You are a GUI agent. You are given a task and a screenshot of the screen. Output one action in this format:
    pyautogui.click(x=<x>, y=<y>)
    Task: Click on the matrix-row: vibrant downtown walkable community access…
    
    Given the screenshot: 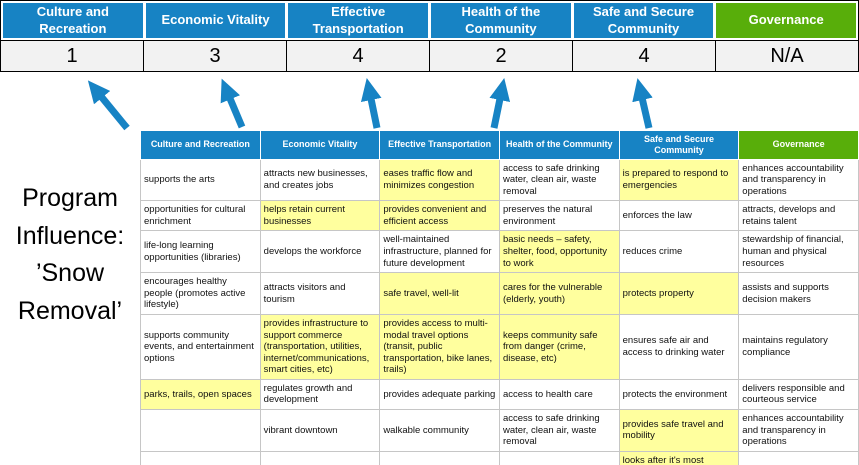 What is the action you would take?
    pyautogui.click(x=499, y=430)
    